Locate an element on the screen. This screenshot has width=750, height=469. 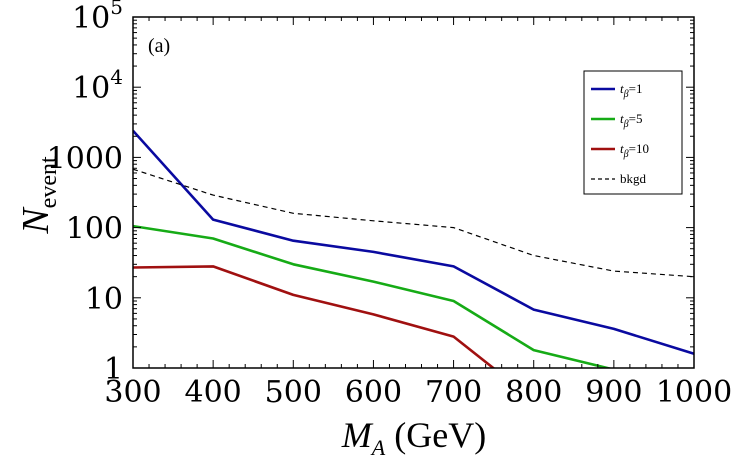
x-tick-label: 300 is located at coordinates (132, 392).